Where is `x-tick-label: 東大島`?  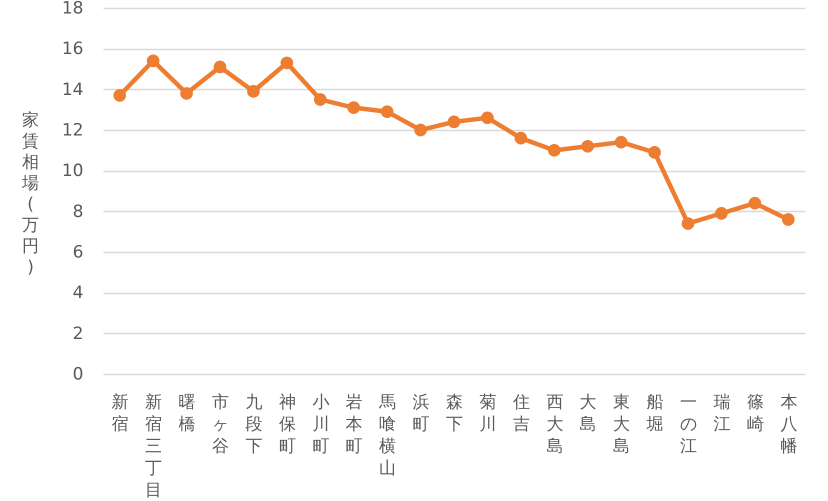
x-tick-label: 東大島 is located at coordinates (621, 424).